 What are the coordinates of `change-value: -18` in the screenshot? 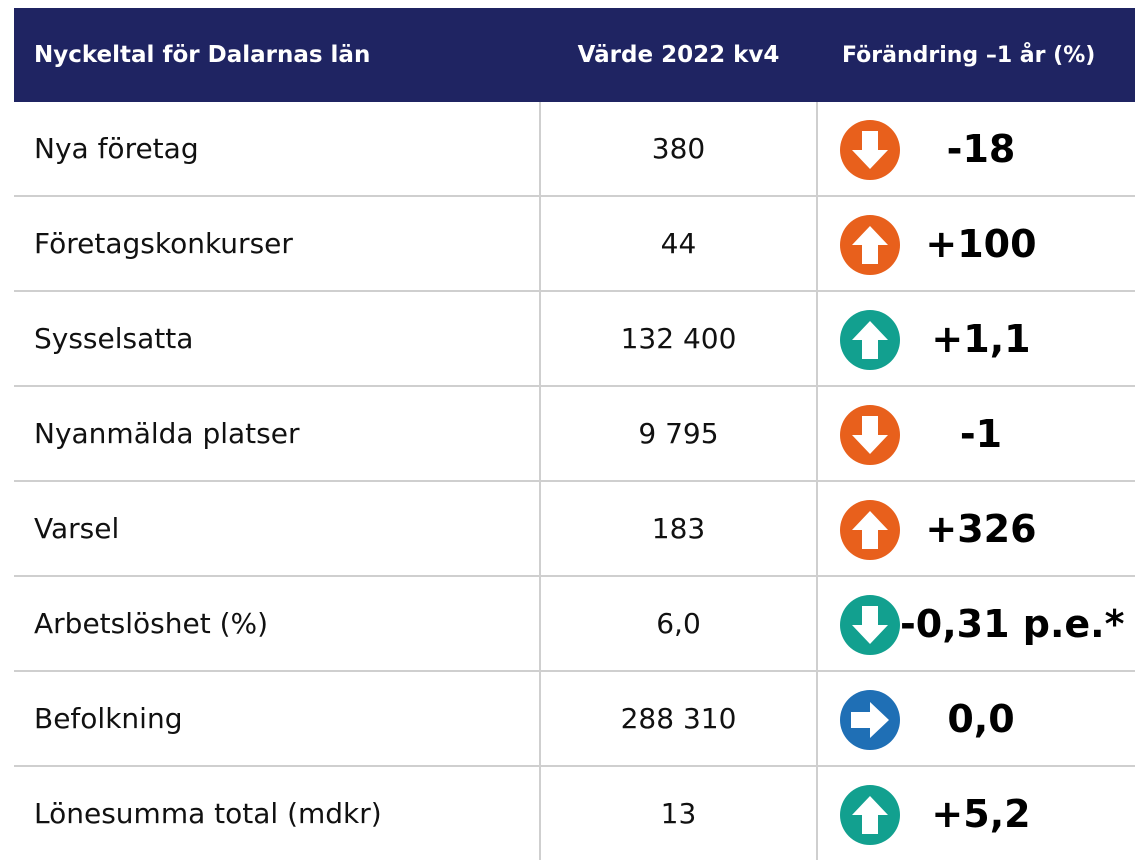 It's located at (981, 148).